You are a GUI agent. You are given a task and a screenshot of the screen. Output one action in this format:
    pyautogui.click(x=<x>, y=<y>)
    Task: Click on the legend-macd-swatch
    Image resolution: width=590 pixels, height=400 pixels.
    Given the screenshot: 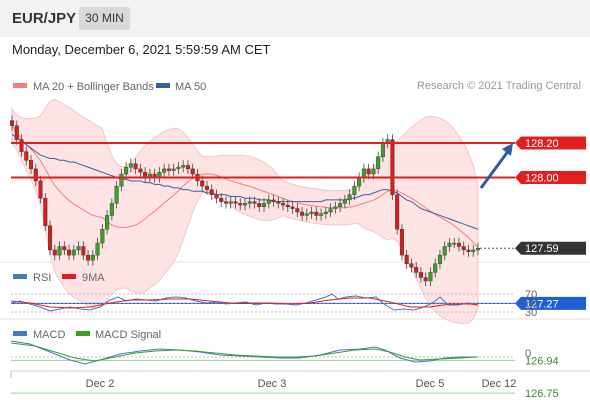 What is the action you would take?
    pyautogui.click(x=20, y=333)
    